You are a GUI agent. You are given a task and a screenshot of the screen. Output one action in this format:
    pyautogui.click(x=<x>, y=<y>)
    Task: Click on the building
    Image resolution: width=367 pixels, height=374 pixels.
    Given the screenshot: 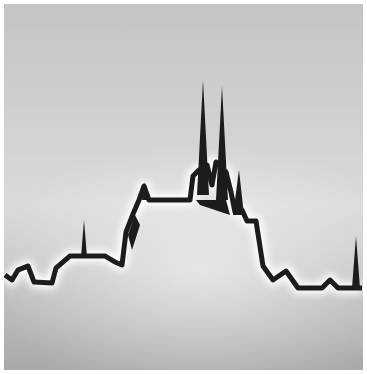 What is the action you would take?
    pyautogui.click(x=134, y=232)
    